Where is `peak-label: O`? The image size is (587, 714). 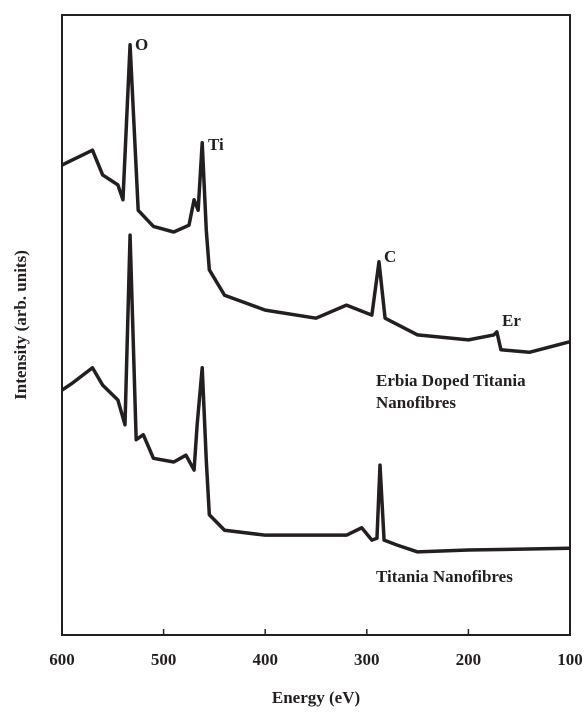 peak-label: O is located at coordinates (141, 44).